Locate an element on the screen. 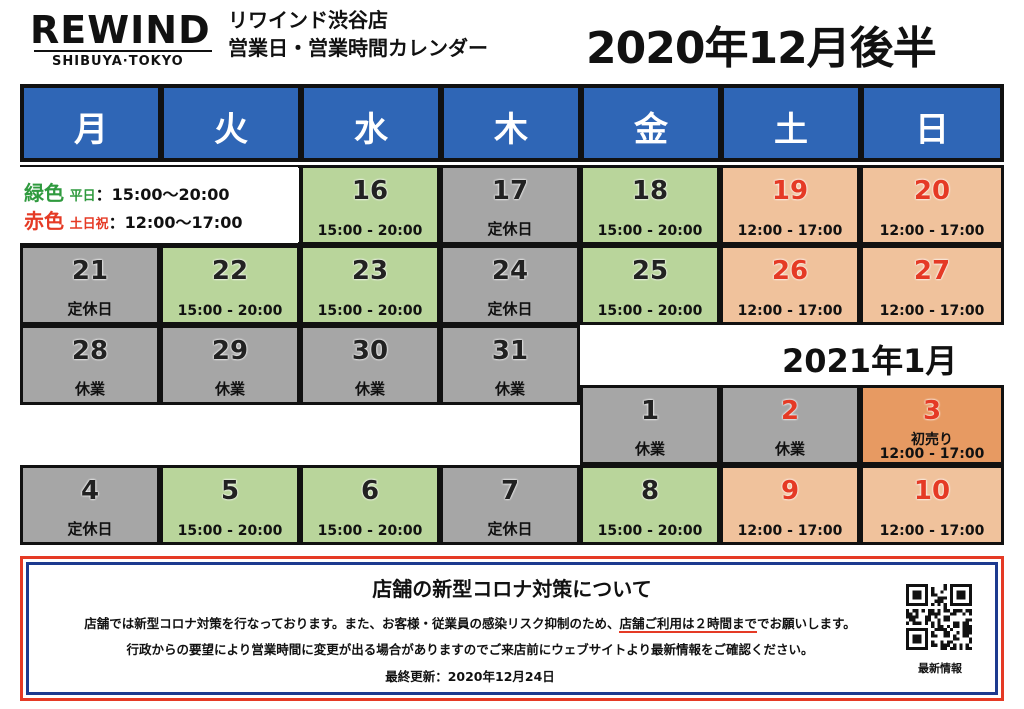 The width and height of the screenshot is (1024, 709). day-number: 3 is located at coordinates (932, 411).